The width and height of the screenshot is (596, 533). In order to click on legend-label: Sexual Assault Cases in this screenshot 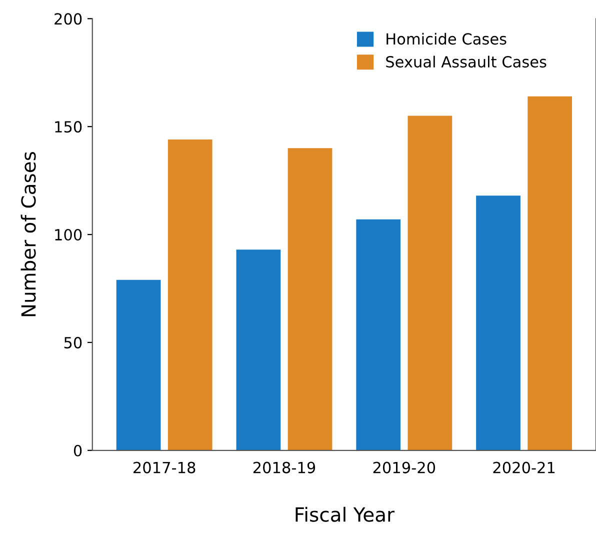, I will do `click(466, 62)`.